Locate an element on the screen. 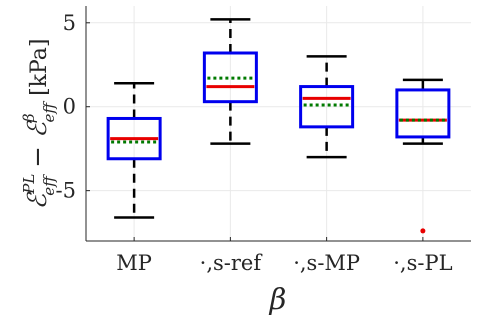 Image resolution: width=480 pixels, height=321 pixels. x-tick-label: ·,s-PL is located at coordinates (422, 263).